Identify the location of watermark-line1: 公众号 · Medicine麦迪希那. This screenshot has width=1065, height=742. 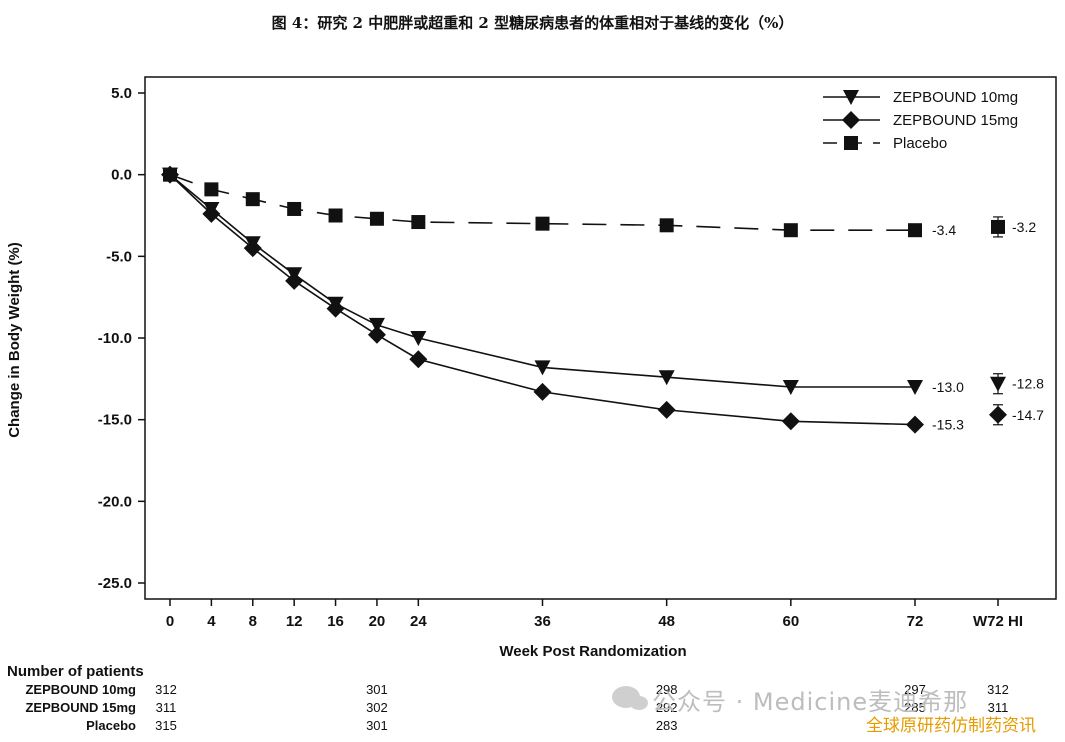
(790, 699).